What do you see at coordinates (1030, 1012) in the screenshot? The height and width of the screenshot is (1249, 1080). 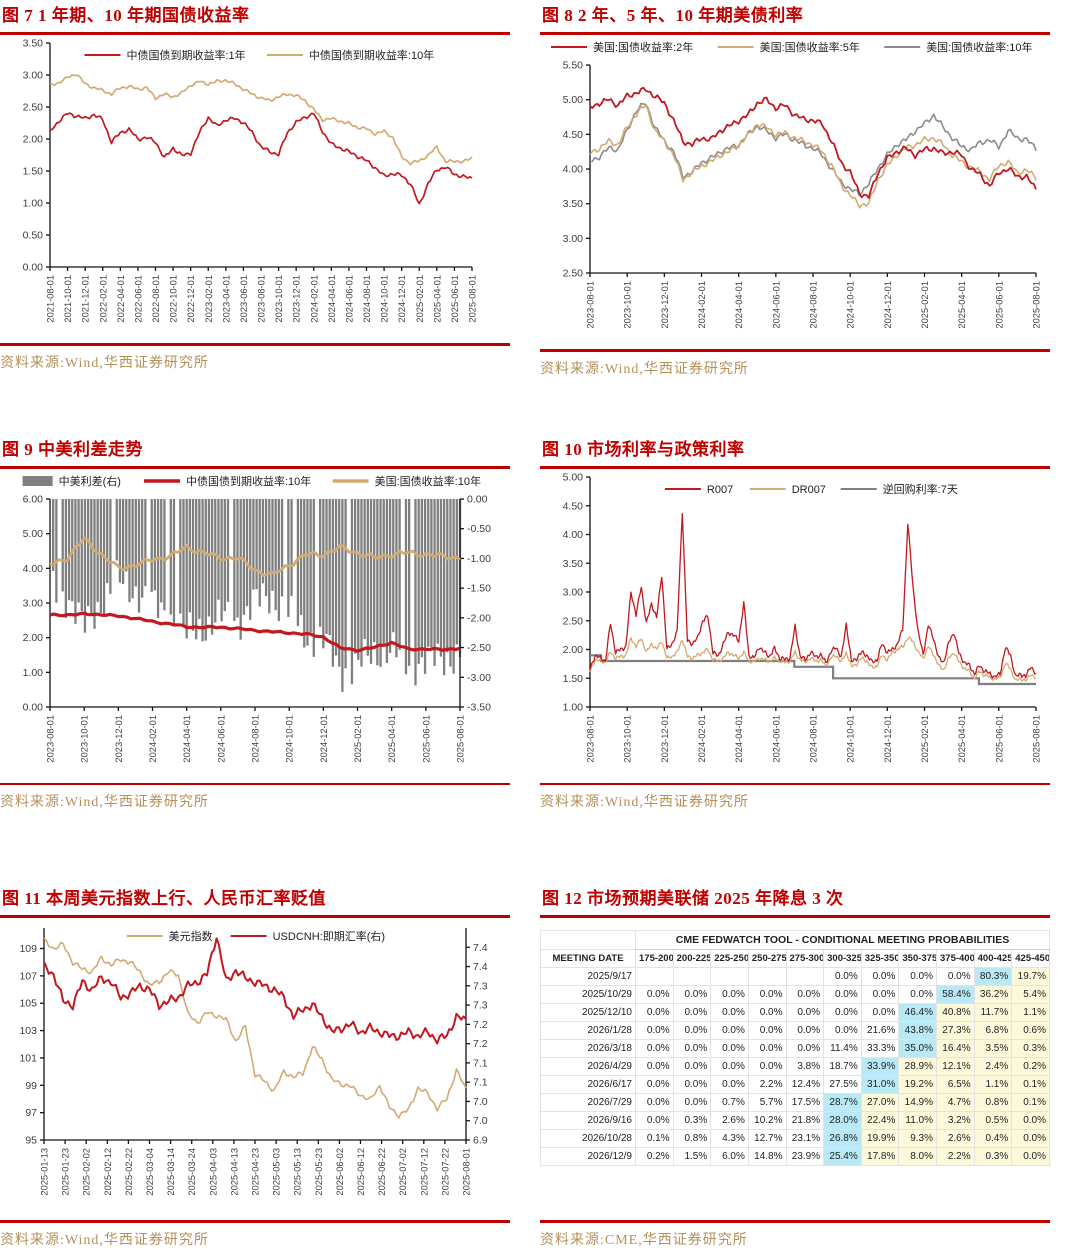 I see `probability-cell: 1.1%` at bounding box center [1030, 1012].